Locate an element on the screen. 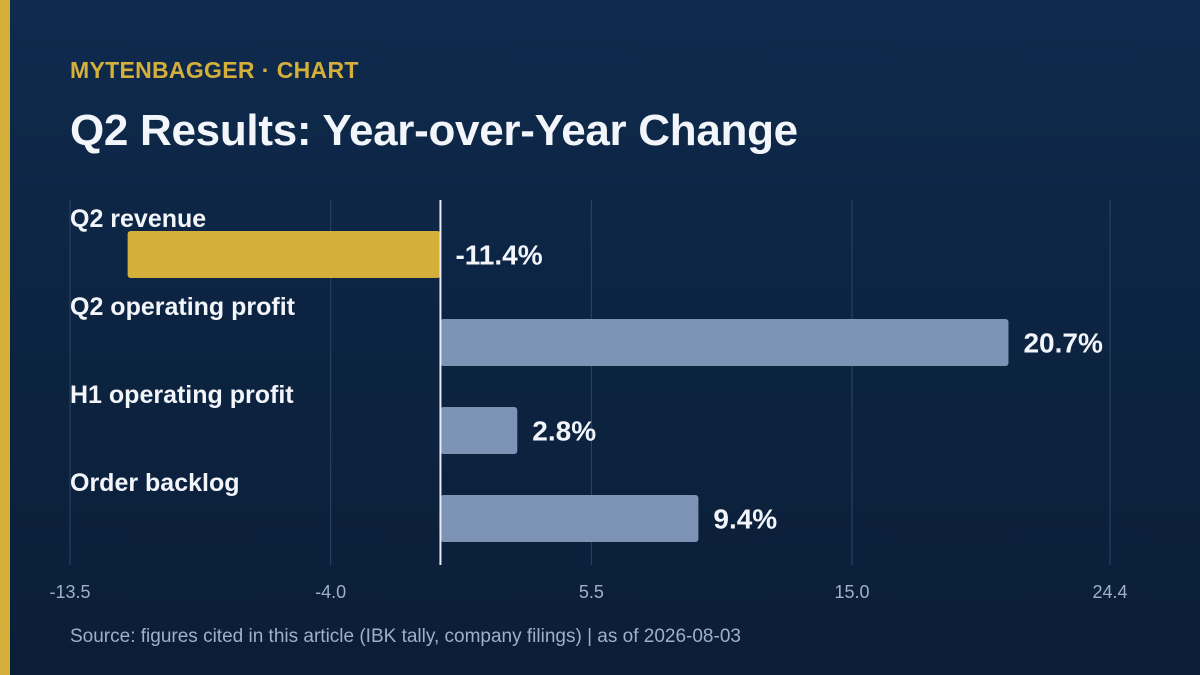 This screenshot has height=675, width=1200. x-tick-label: -13.5 is located at coordinates (69, 592).